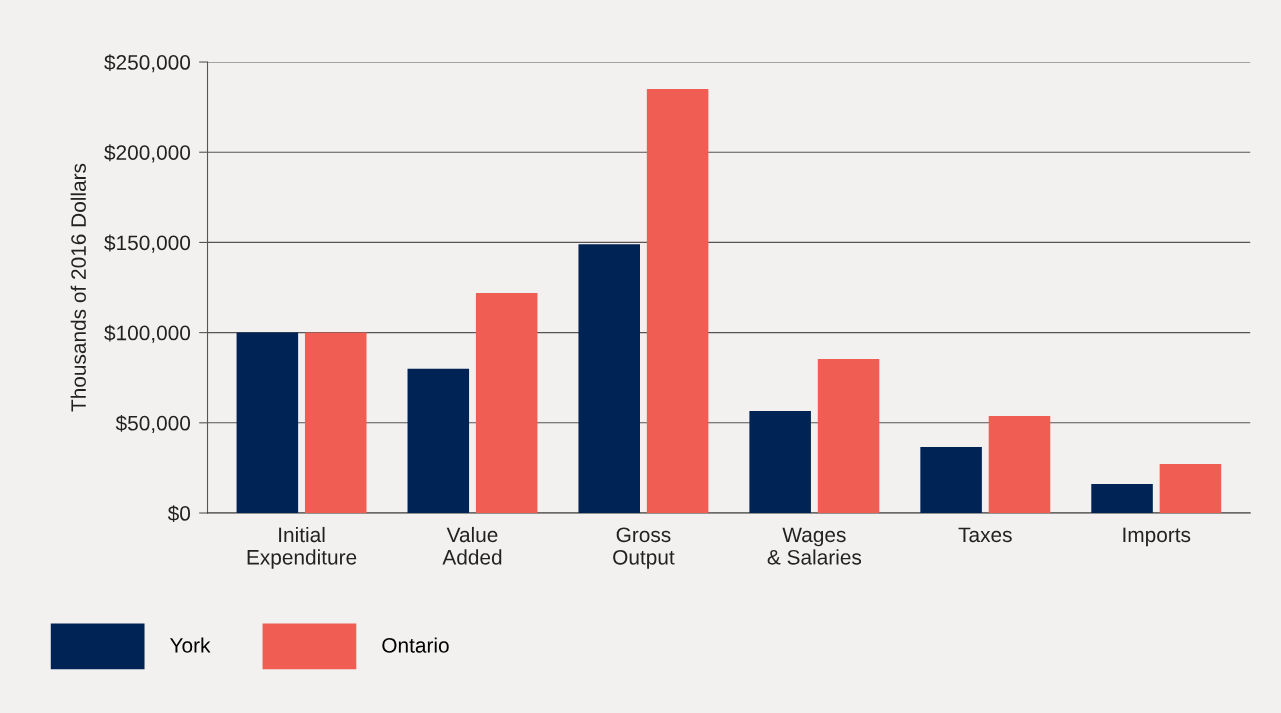  What do you see at coordinates (147, 333) in the screenshot?
I see `y-tick-label: $100,000` at bounding box center [147, 333].